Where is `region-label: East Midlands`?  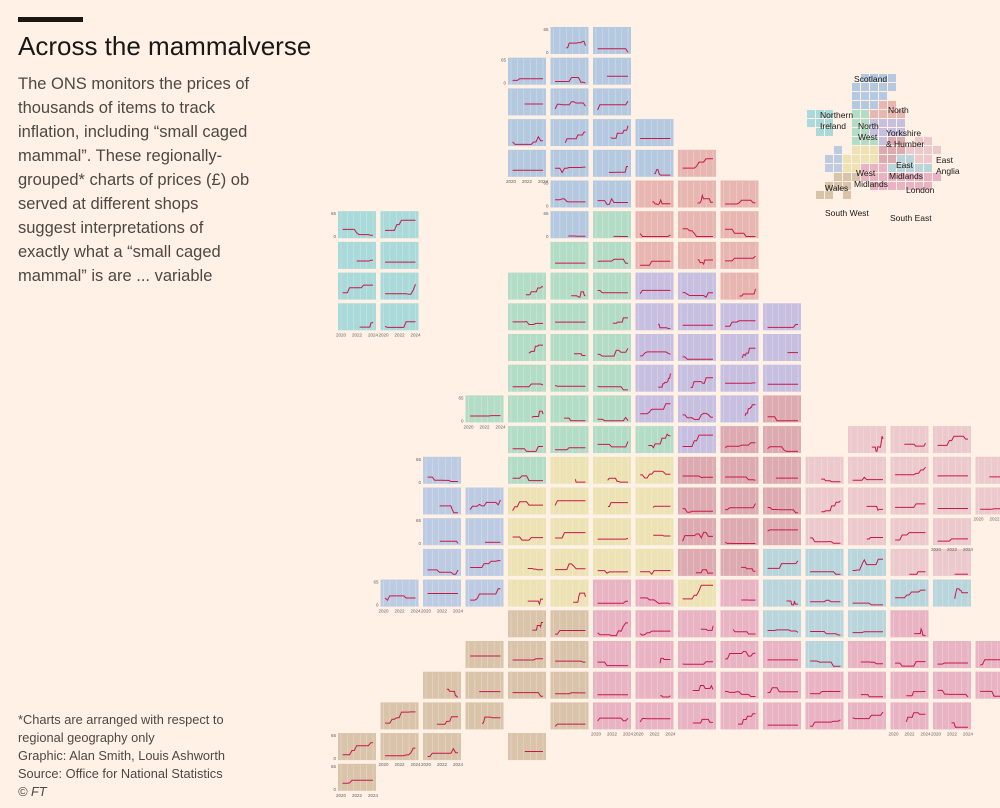 region-label: East Midlands is located at coordinates (906, 170).